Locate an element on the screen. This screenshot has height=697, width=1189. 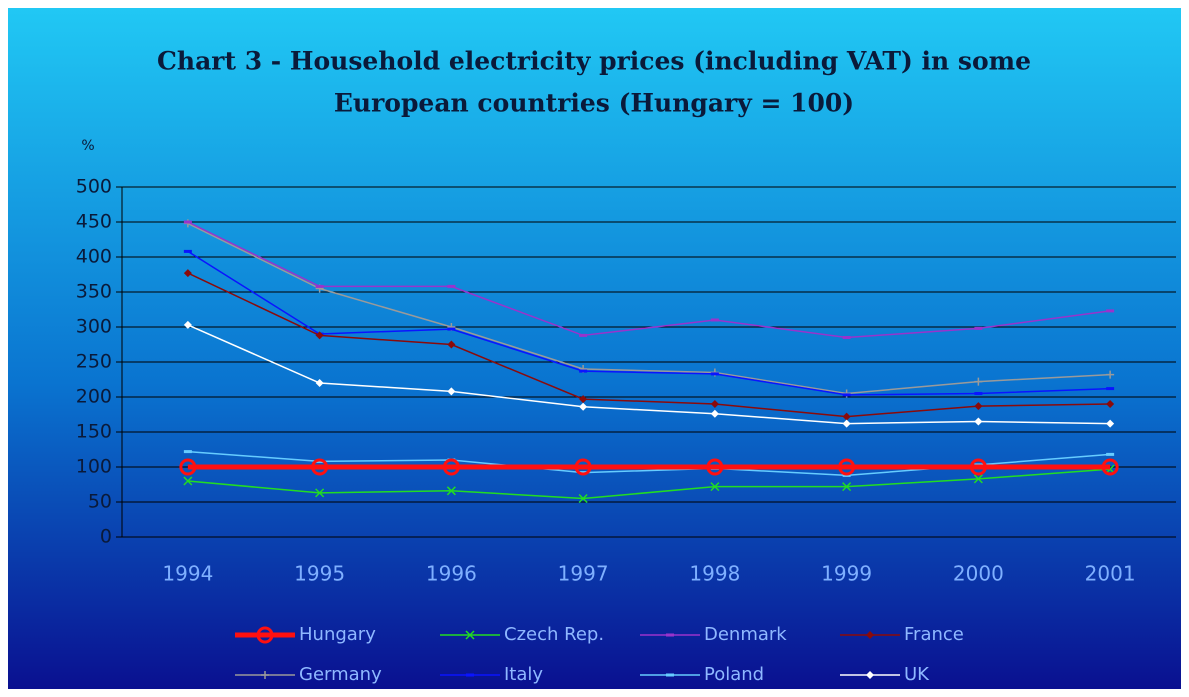
x-tick-label: 1994 is located at coordinates (187, 574).